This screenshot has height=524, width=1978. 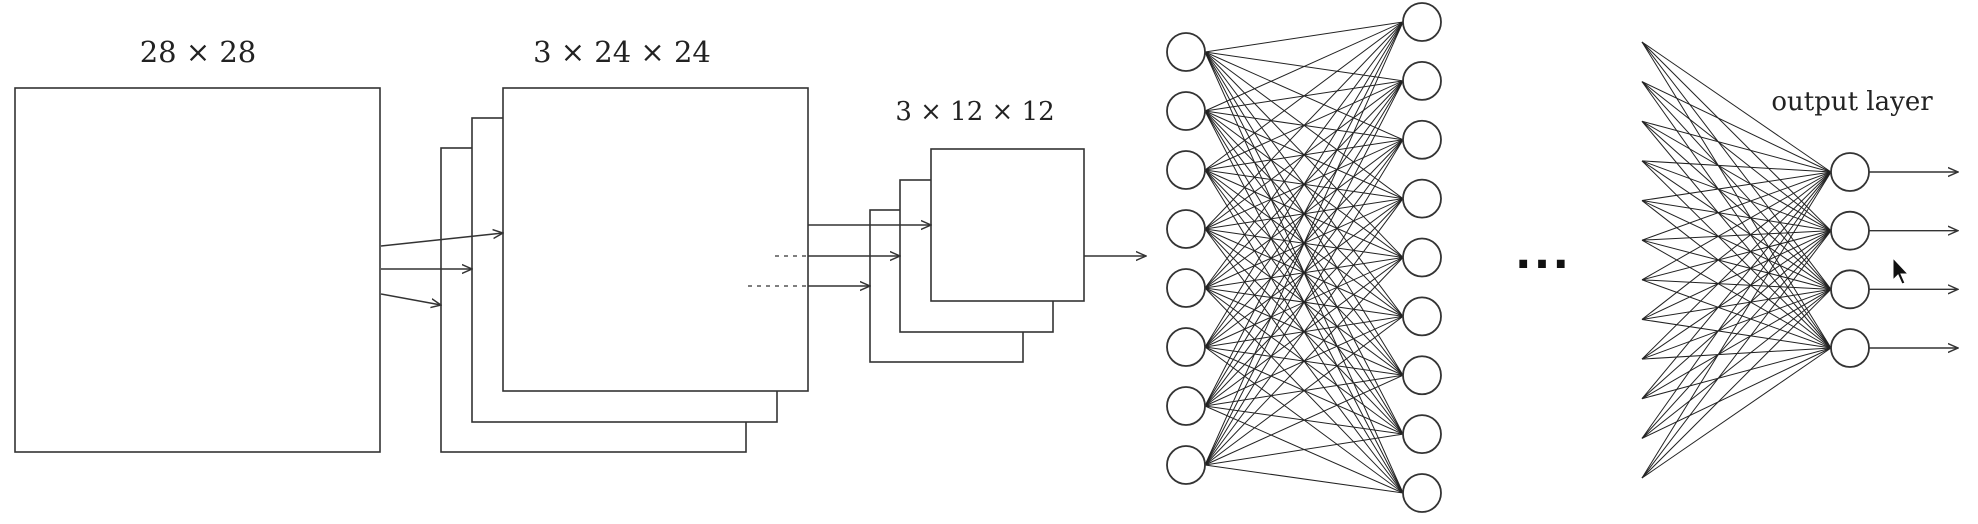 I want to click on pool-size-label: 3 × 12 × 12, so click(x=974, y=112).